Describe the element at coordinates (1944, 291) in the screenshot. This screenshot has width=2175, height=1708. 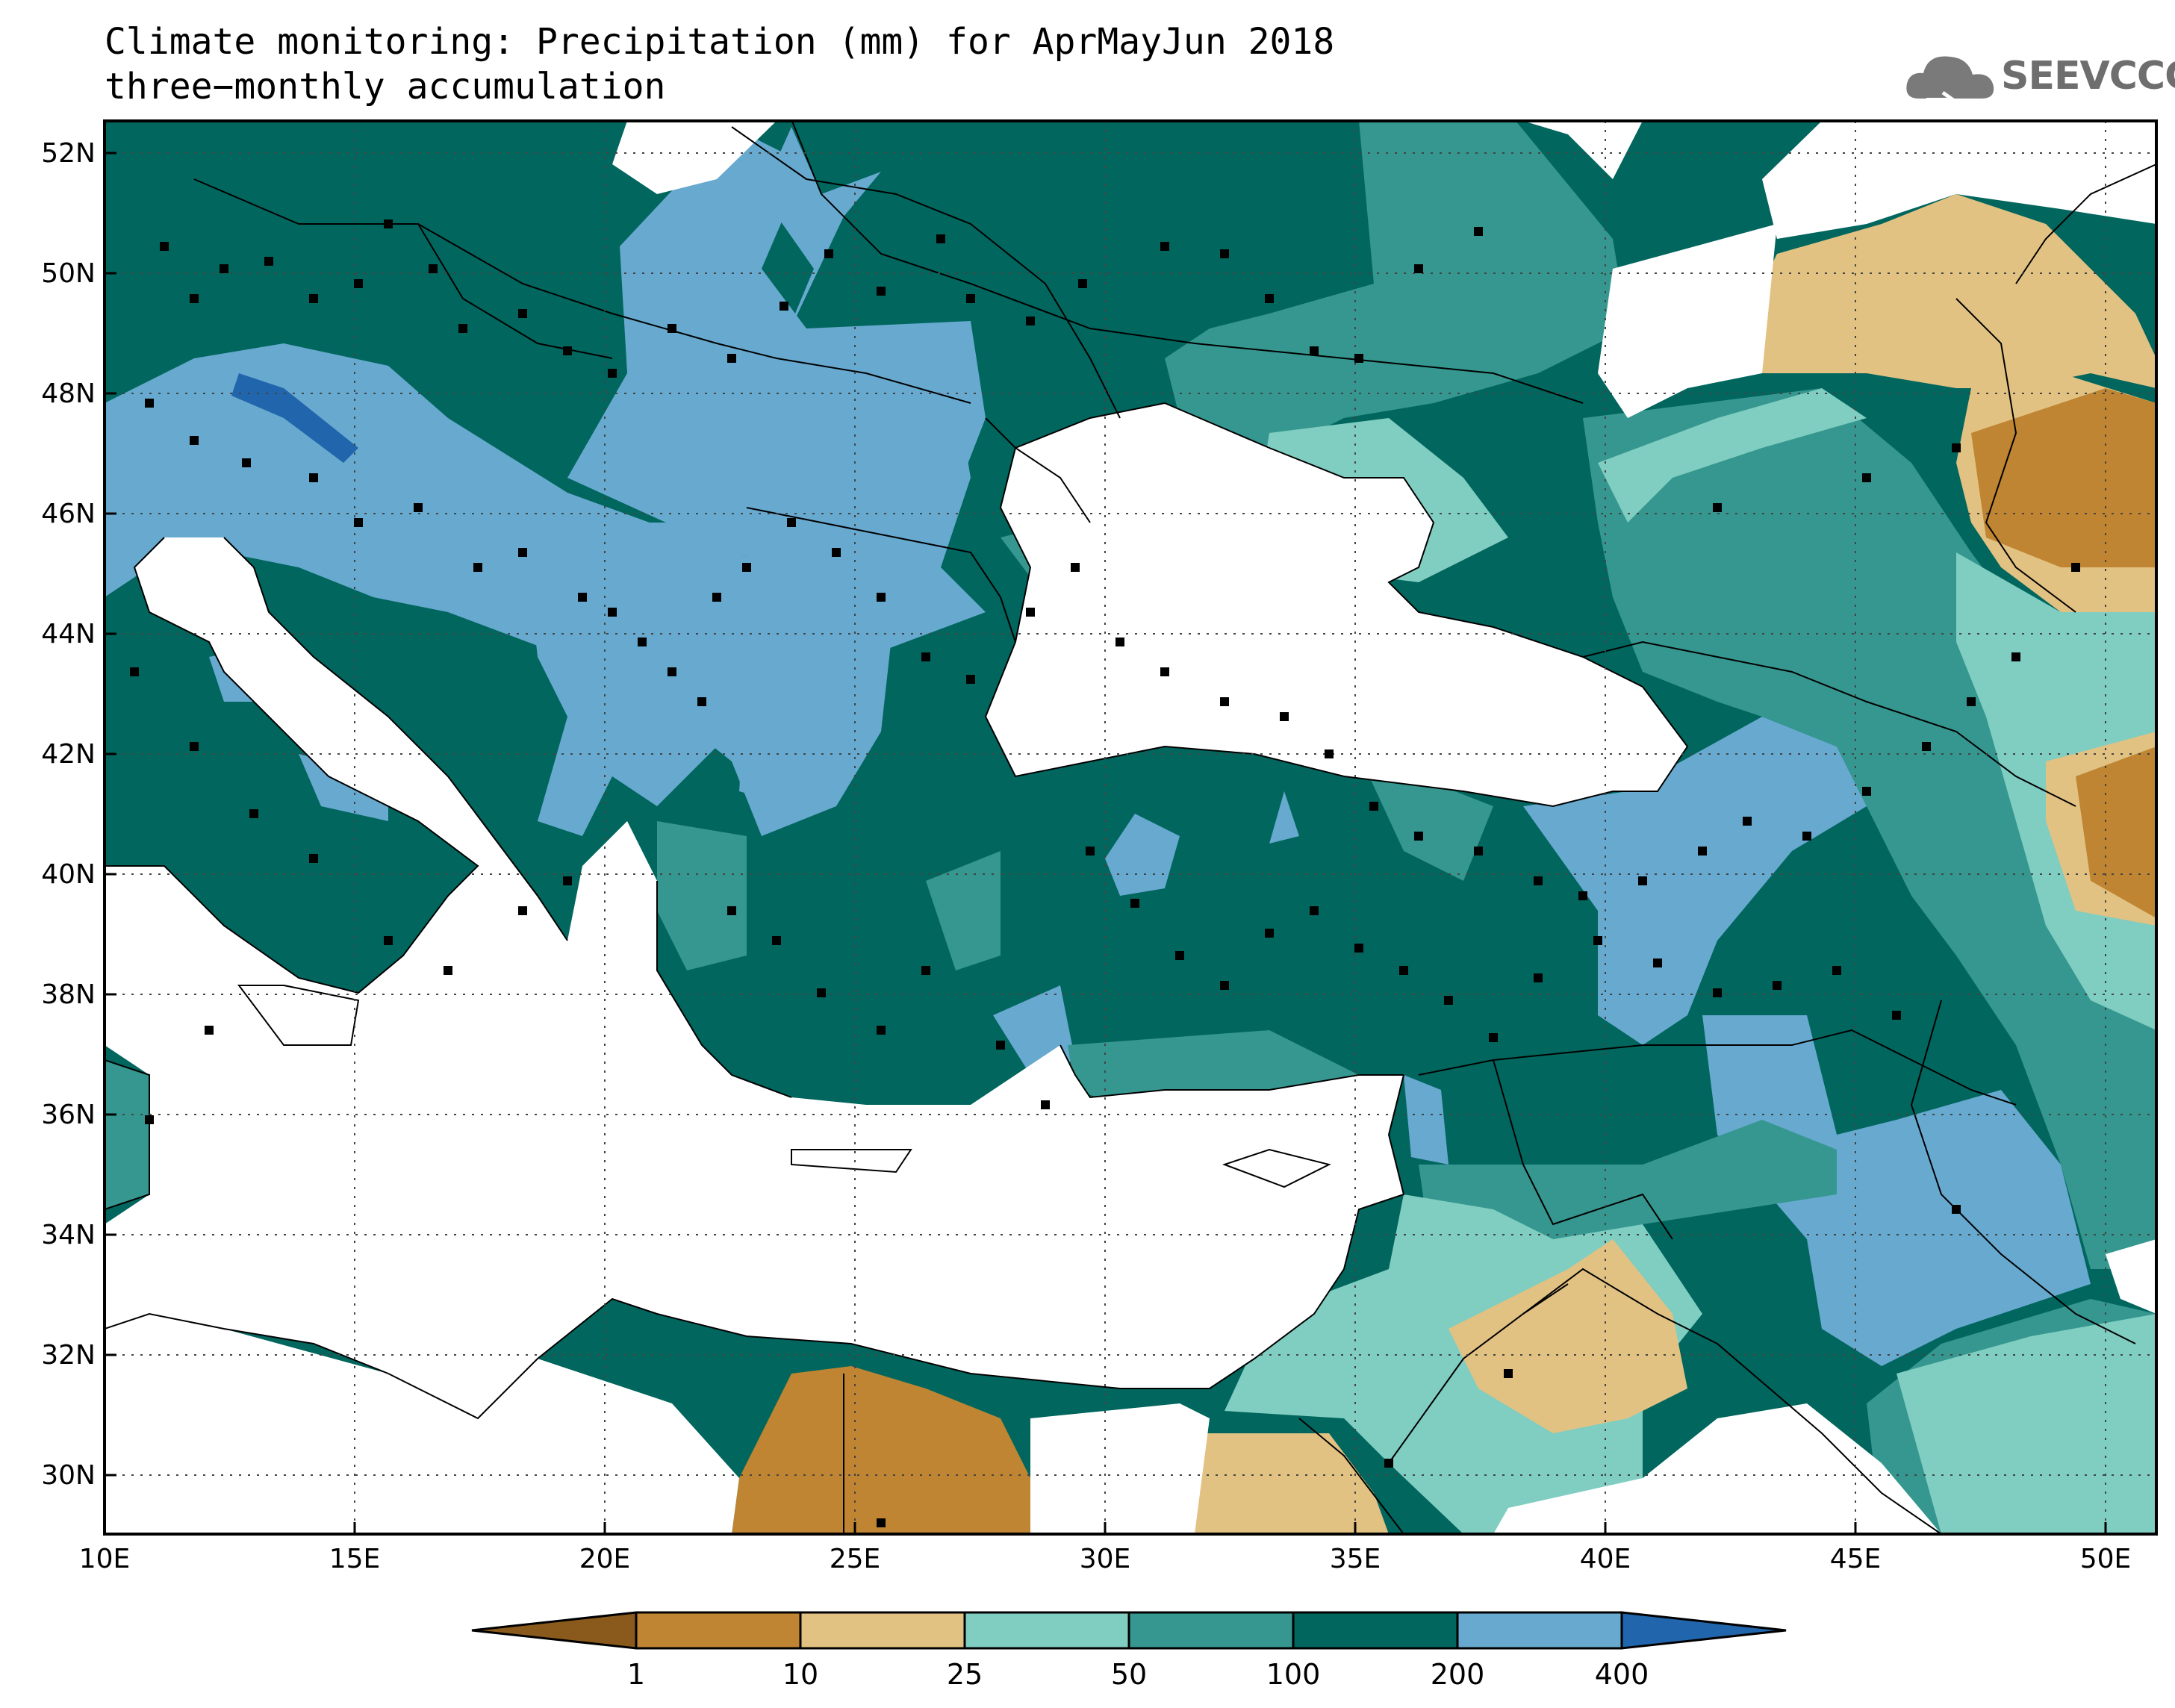
I see `field-10-25-north-caspian` at that location.